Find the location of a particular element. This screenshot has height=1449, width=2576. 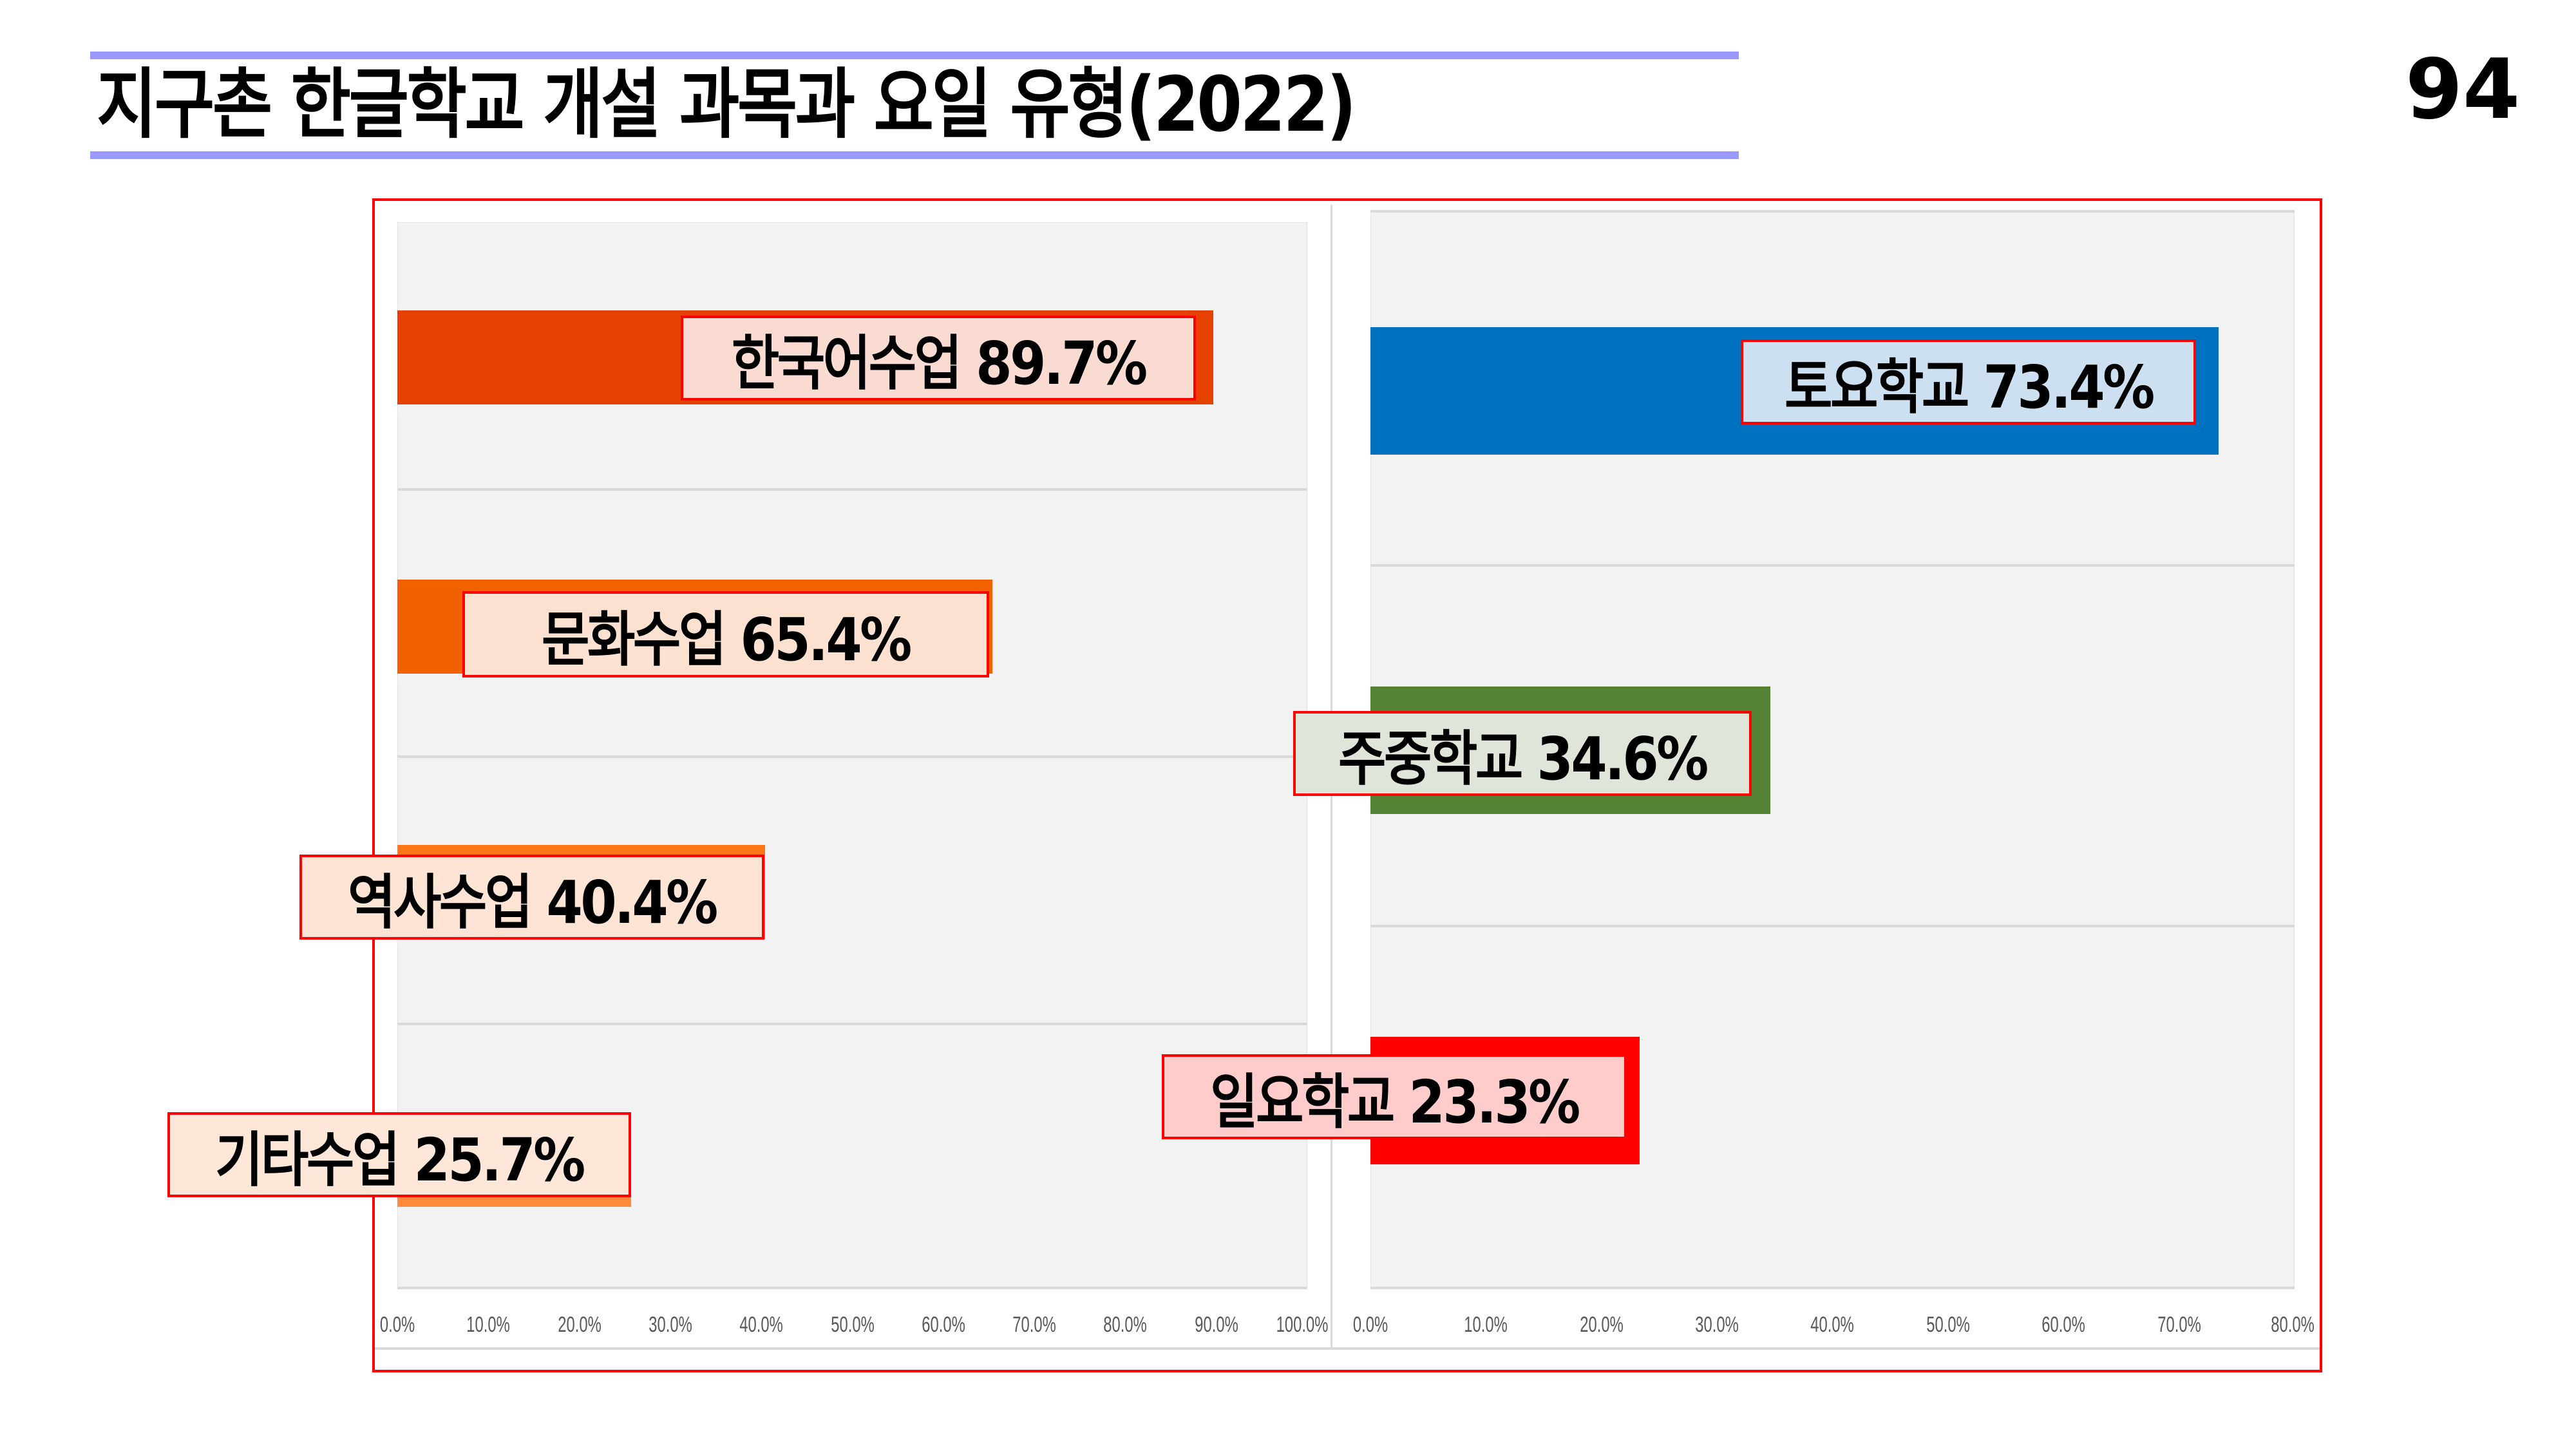

data-label-weekday-school: 주중학교 34.6% is located at coordinates (1523, 753).